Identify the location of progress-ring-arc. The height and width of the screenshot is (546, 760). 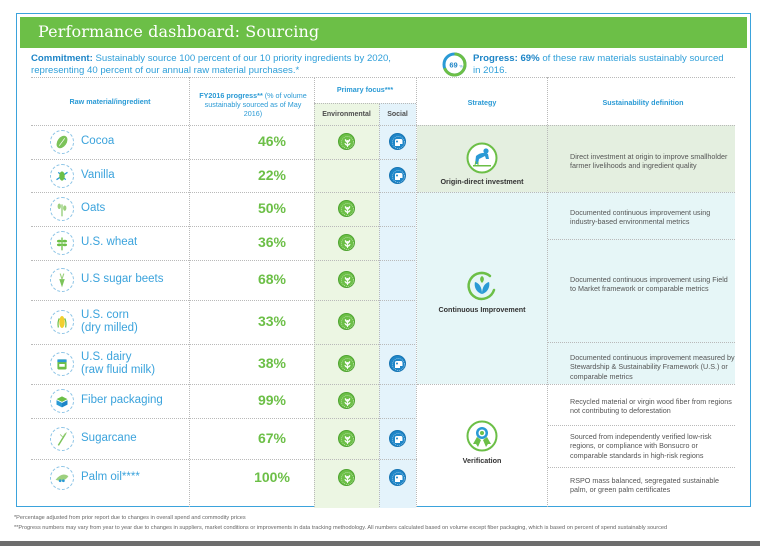
(454, 64).